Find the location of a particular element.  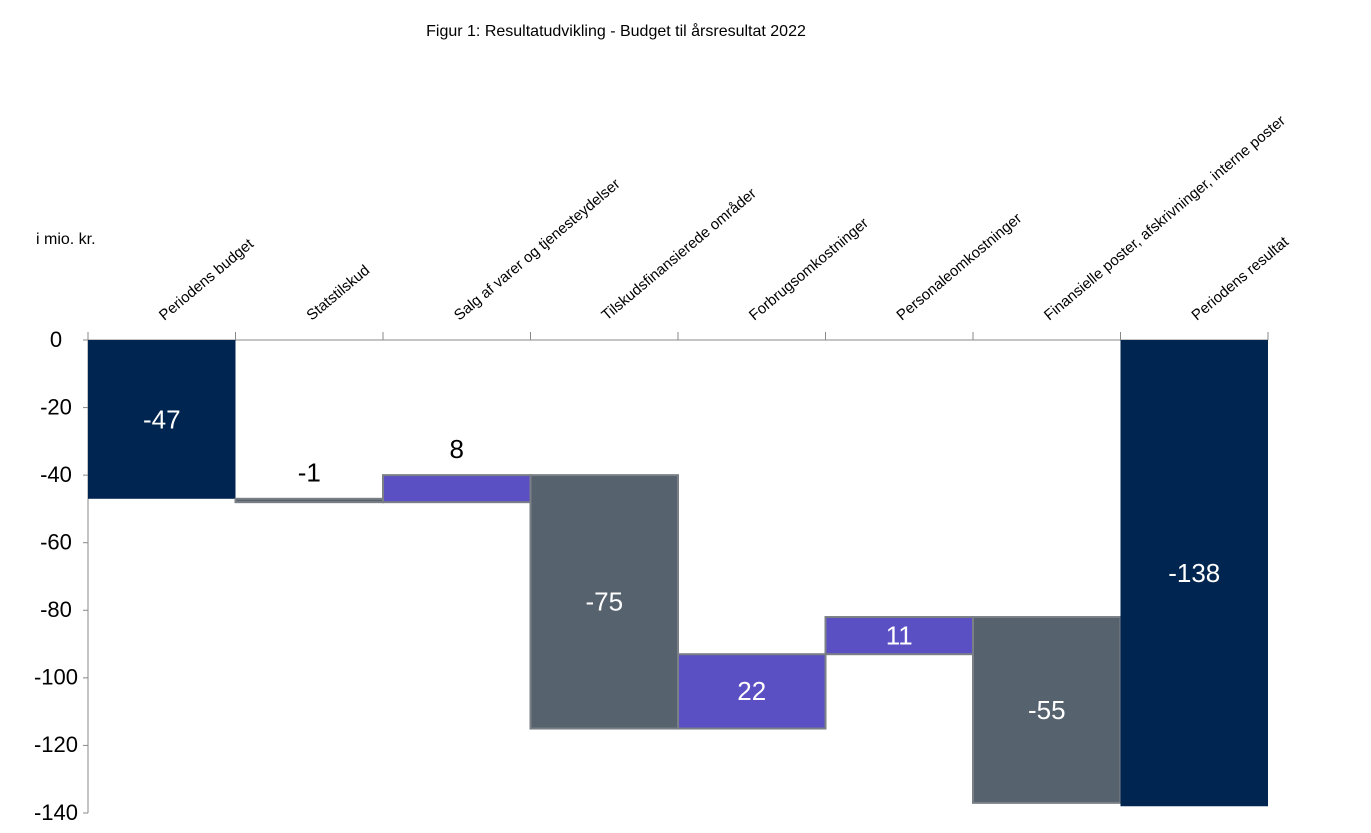

x-tick-label: Periodens resultat is located at coordinates (1240, 278).